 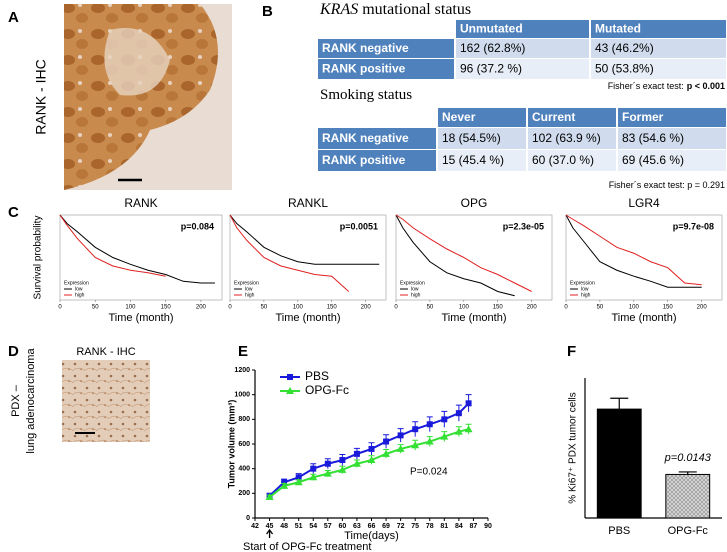 I want to click on x-tick-label: OPG-Fc, so click(x=688, y=531).